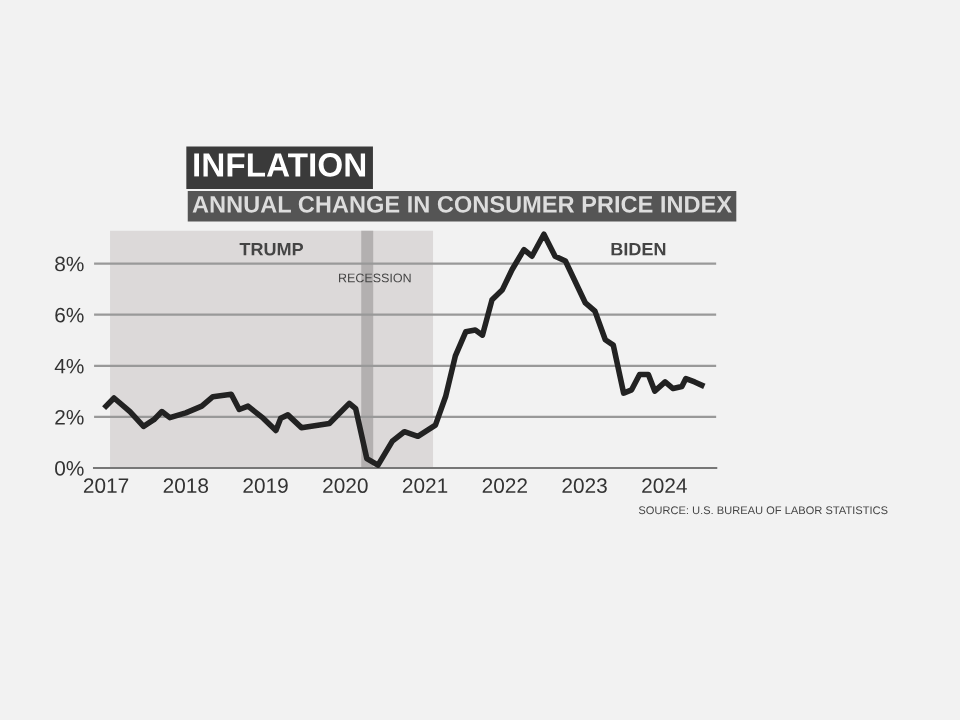 The height and width of the screenshot is (720, 960). What do you see at coordinates (106, 486) in the screenshot?
I see `x-tick-label: 2017` at bounding box center [106, 486].